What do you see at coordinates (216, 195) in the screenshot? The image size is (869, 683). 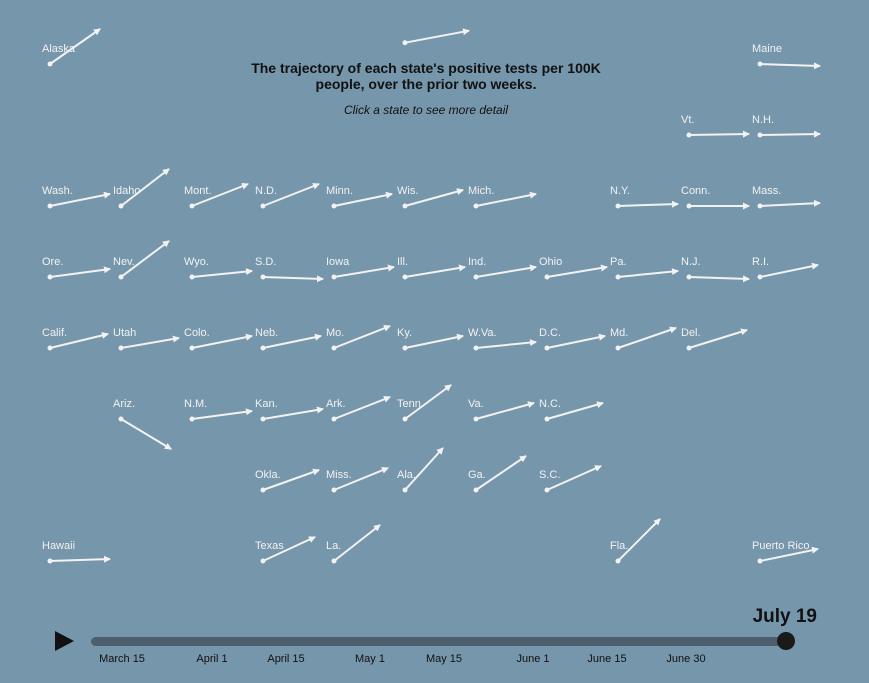 I see `state-tile-mont: Mont.` at bounding box center [216, 195].